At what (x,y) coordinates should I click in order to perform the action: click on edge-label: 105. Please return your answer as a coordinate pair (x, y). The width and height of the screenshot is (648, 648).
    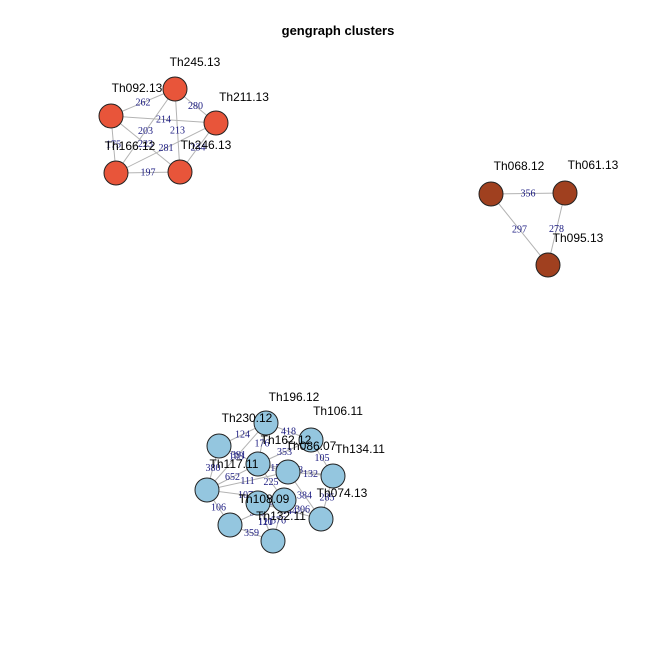
    Looking at the image, I should click on (322, 458).